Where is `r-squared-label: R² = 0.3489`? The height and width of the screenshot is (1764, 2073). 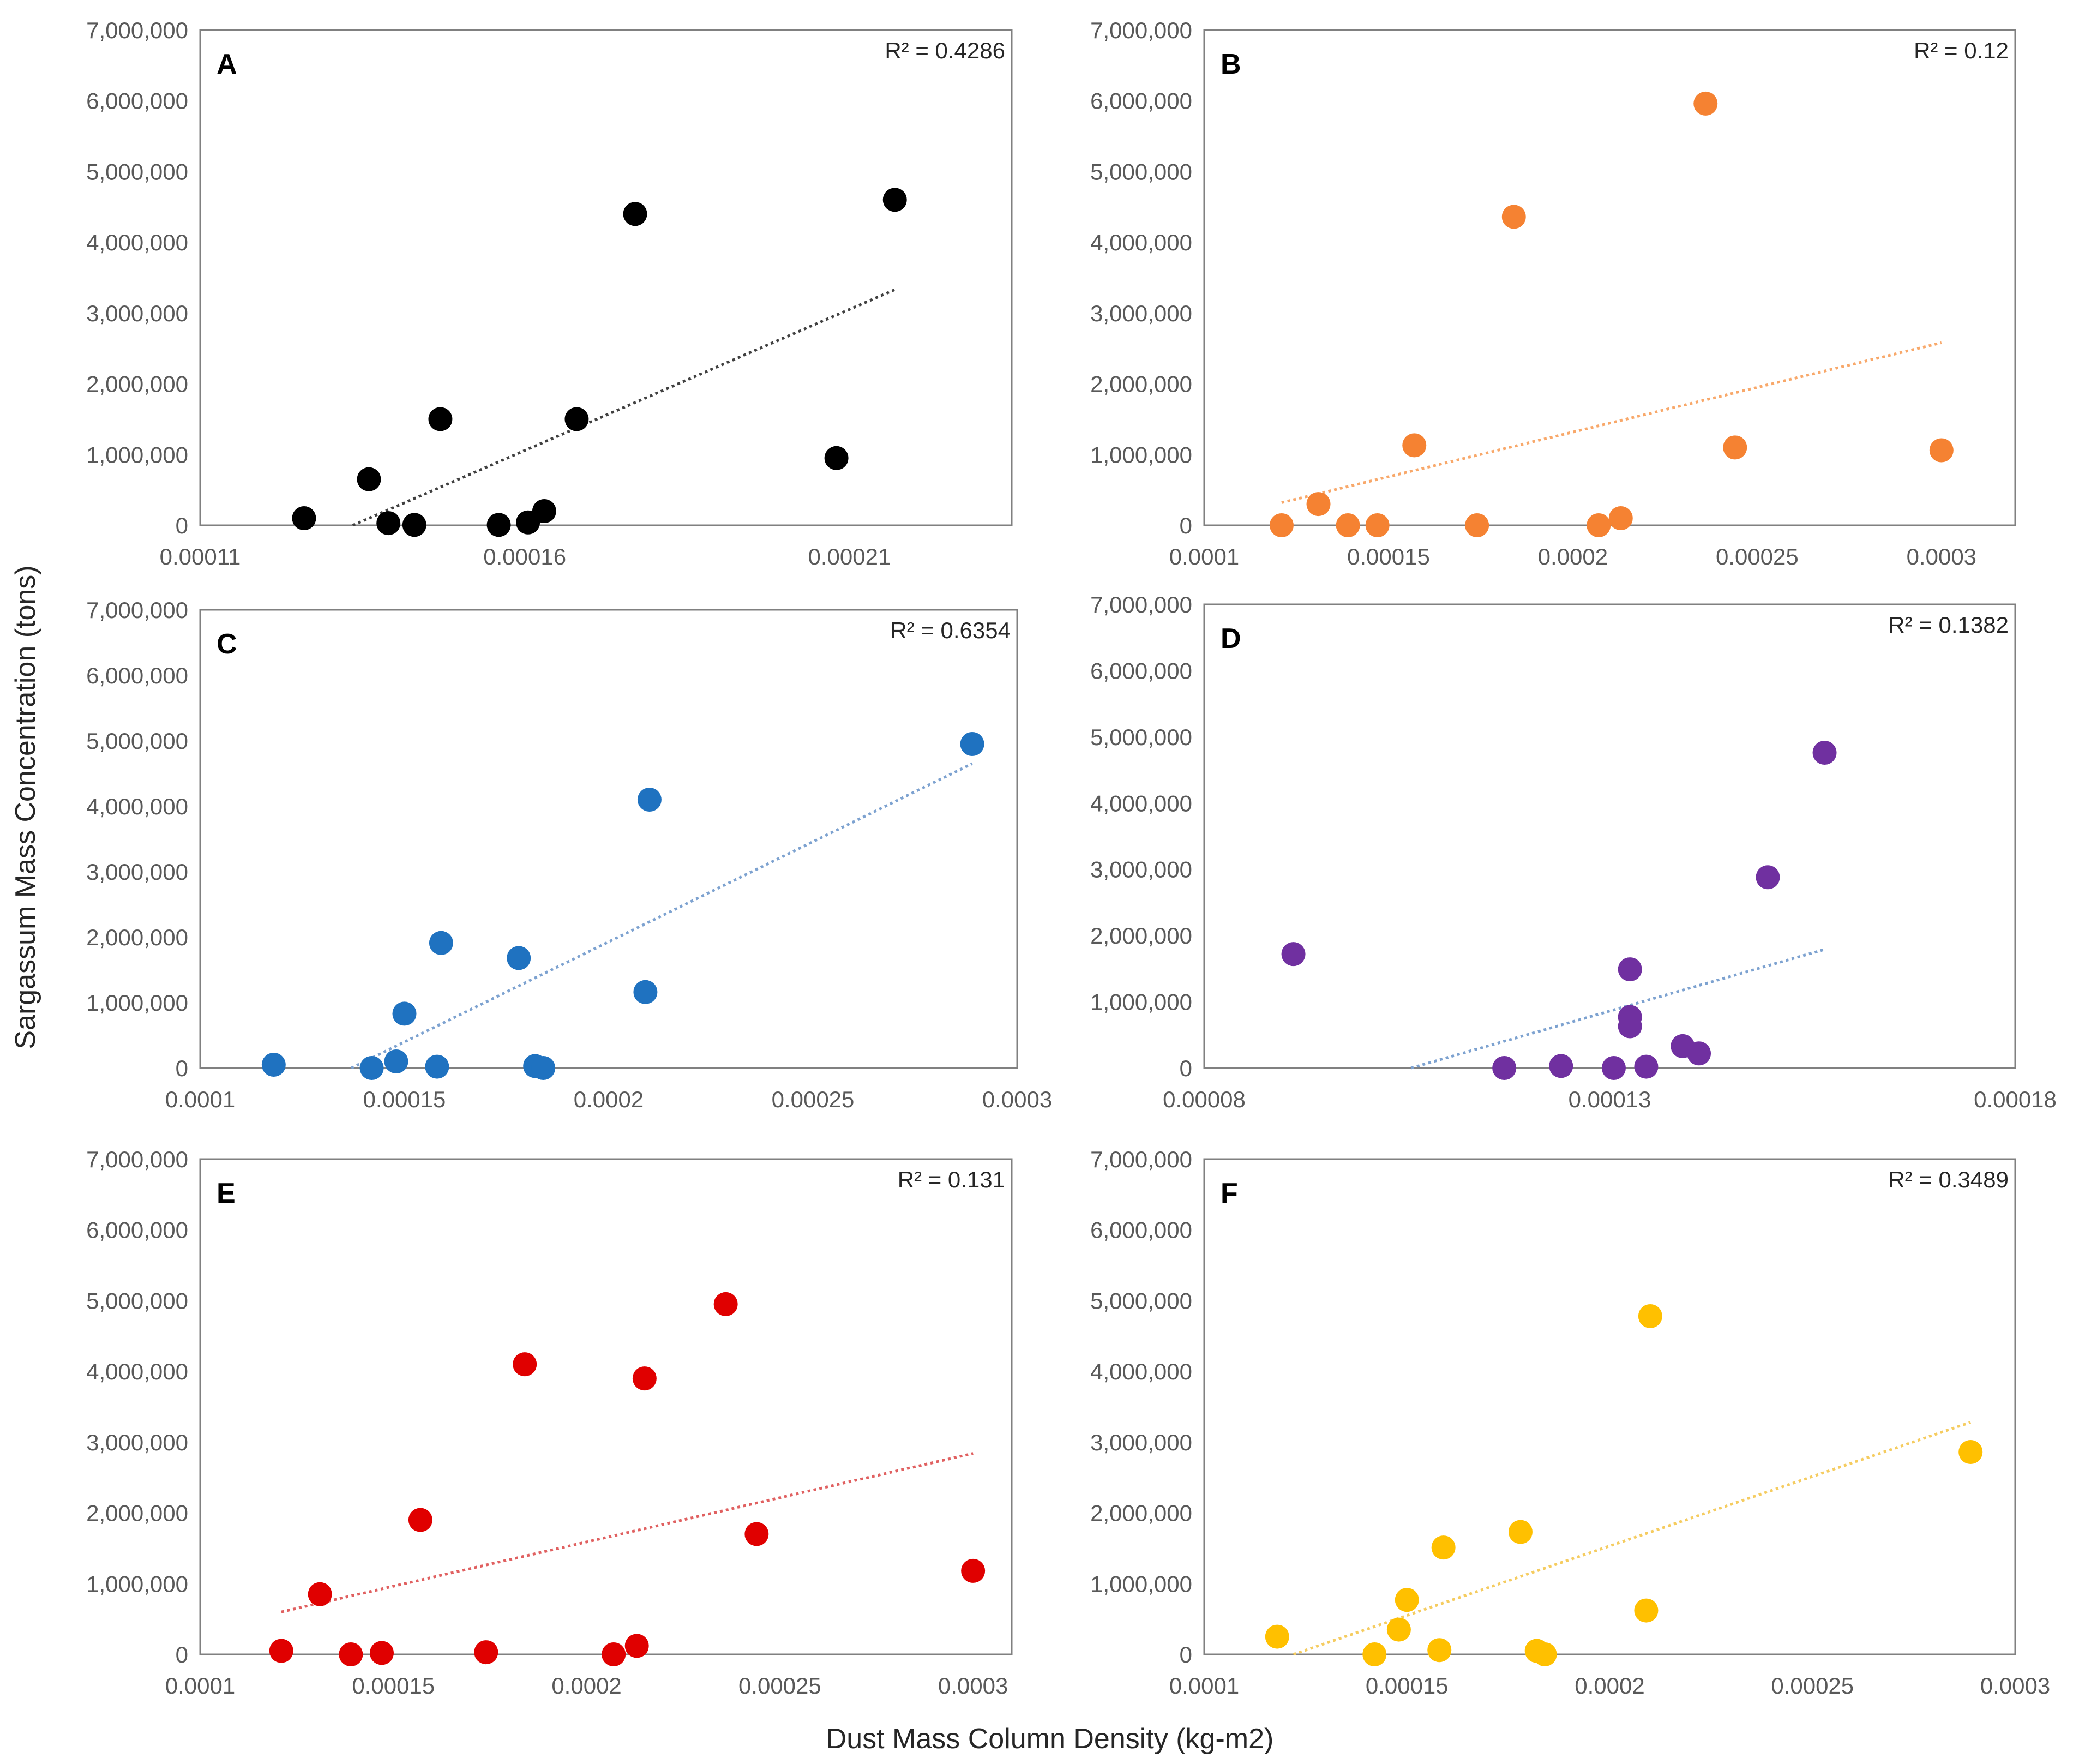
r-squared-label: R² = 0.3489 is located at coordinates (1948, 1179).